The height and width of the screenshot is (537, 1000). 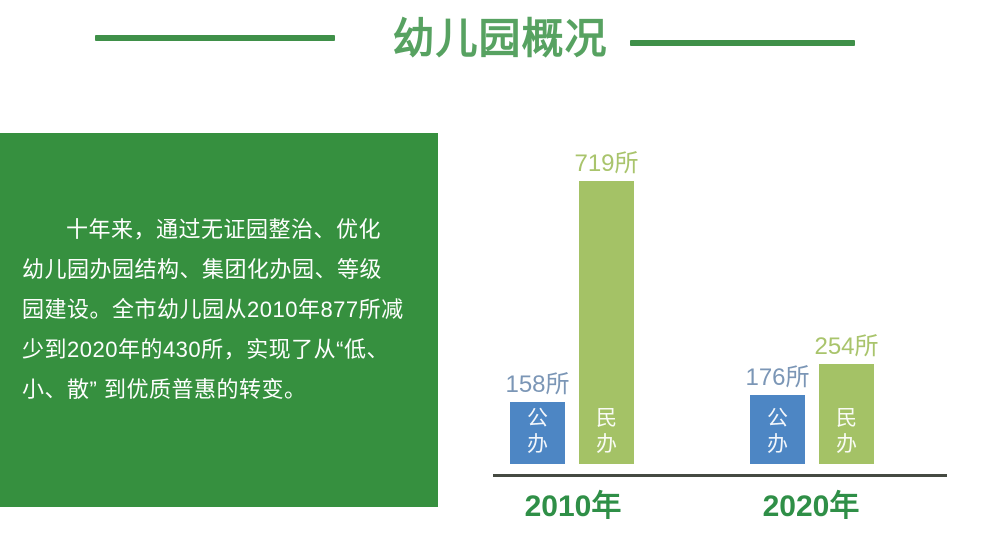 I want to click on bar-value-label: 176所, so click(x=777, y=377).